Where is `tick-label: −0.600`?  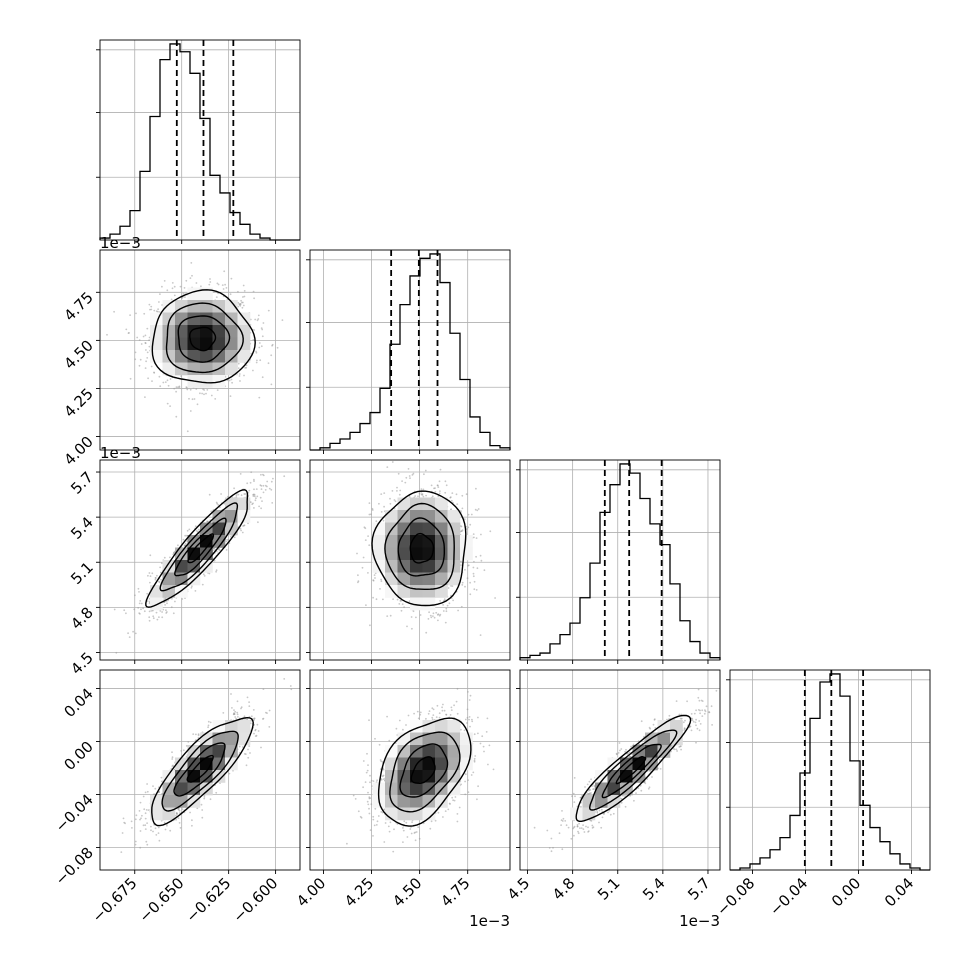 tick-label: −0.600 is located at coordinates (255, 900).